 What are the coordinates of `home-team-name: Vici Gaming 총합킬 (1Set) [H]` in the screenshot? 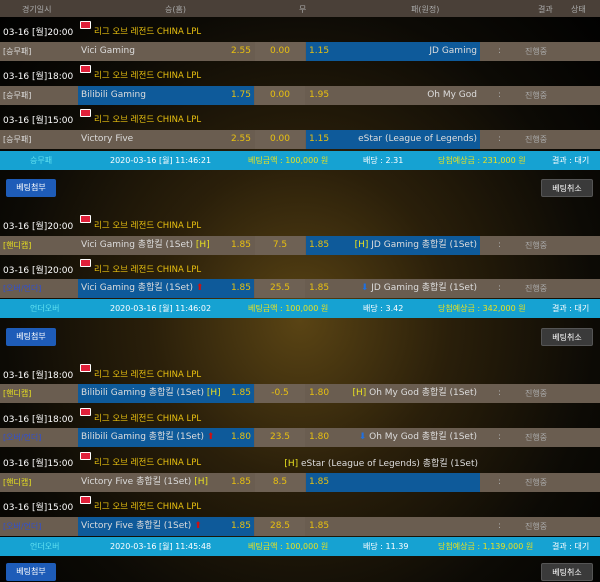 It's located at (145, 245).